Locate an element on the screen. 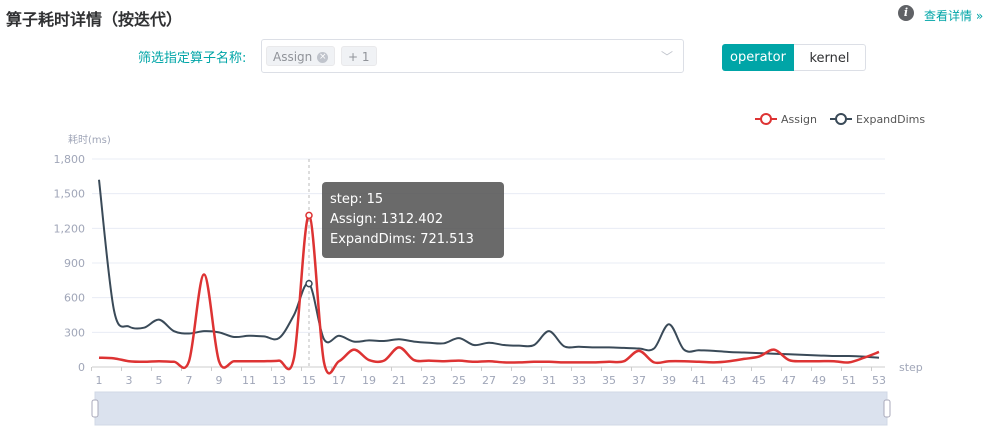 This screenshot has width=988, height=433. x-tick-label: 43 is located at coordinates (729, 380).